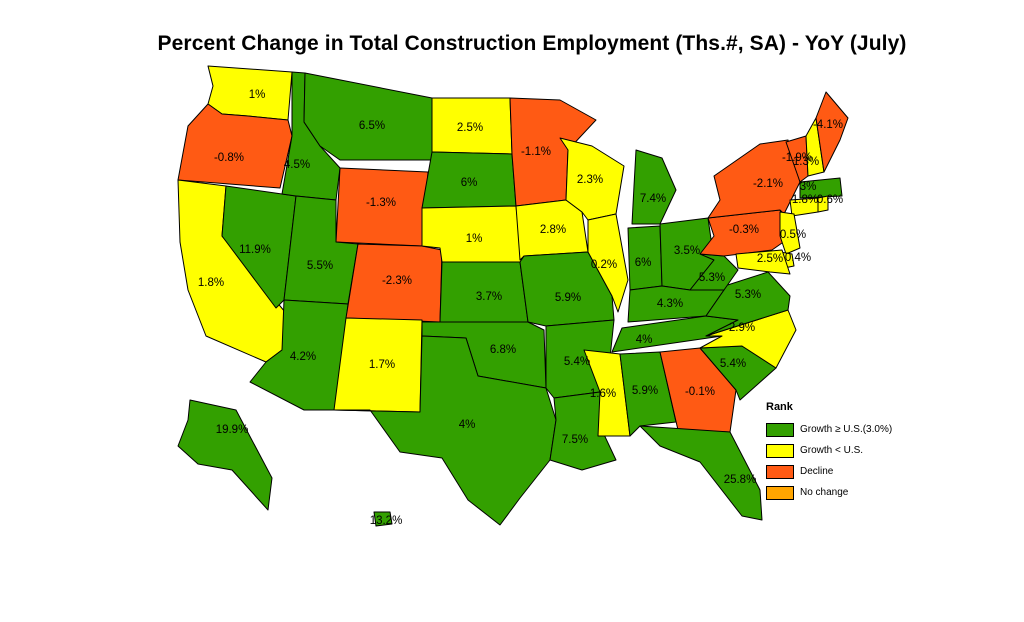 This screenshot has width=1024, height=622. Describe the element at coordinates (445, 430) in the screenshot. I see `state-tx` at that location.